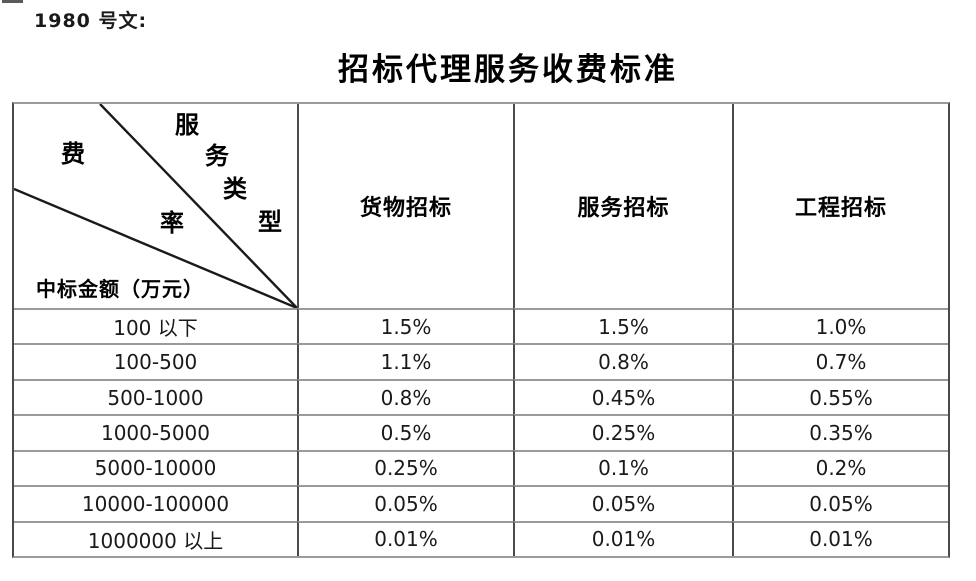 The image size is (976, 581). I want to click on diagonal-line-upper, so click(198, 206).